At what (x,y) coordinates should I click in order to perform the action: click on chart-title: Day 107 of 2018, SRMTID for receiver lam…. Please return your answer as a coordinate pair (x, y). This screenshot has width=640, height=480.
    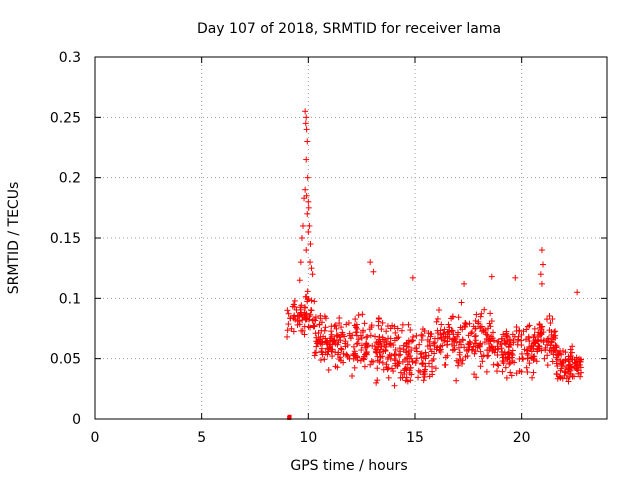
    Looking at the image, I should click on (349, 29).